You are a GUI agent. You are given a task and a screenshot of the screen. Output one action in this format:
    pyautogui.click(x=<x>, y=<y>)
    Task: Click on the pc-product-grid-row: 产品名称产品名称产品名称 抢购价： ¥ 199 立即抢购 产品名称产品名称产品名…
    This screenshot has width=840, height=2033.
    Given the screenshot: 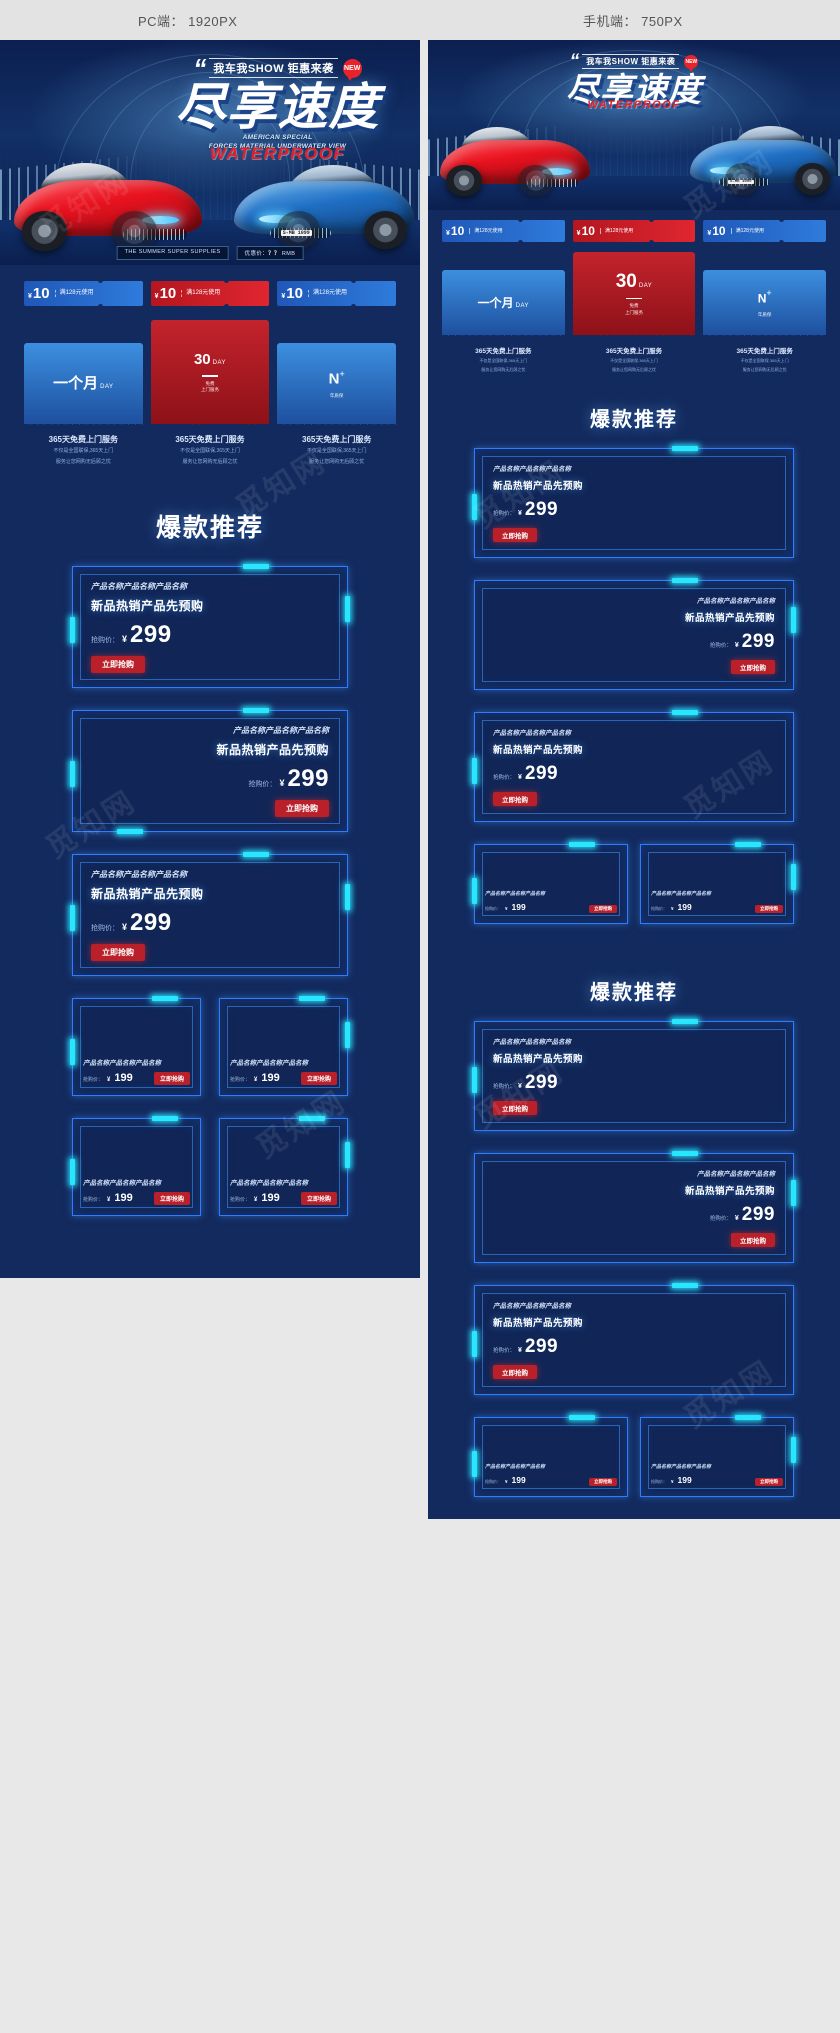 What is the action you would take?
    pyautogui.click(x=210, y=1057)
    